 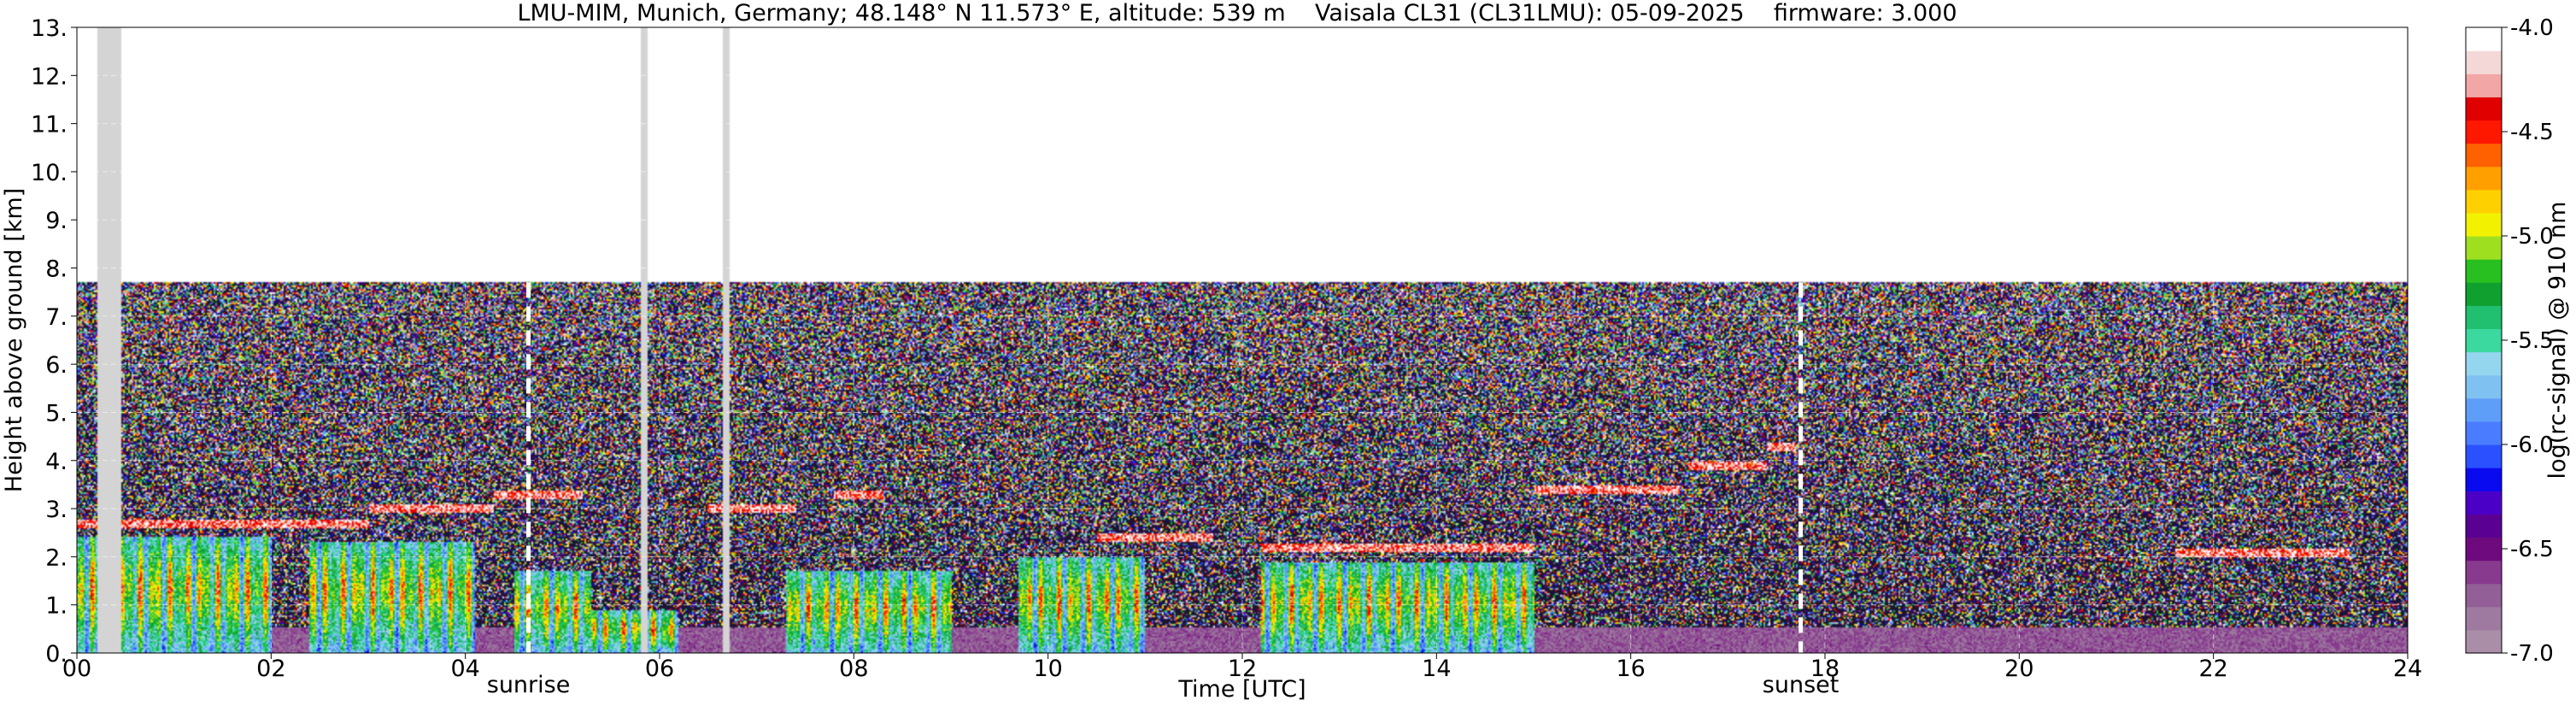 I want to click on y-tick-label: 8., so click(x=56, y=269).